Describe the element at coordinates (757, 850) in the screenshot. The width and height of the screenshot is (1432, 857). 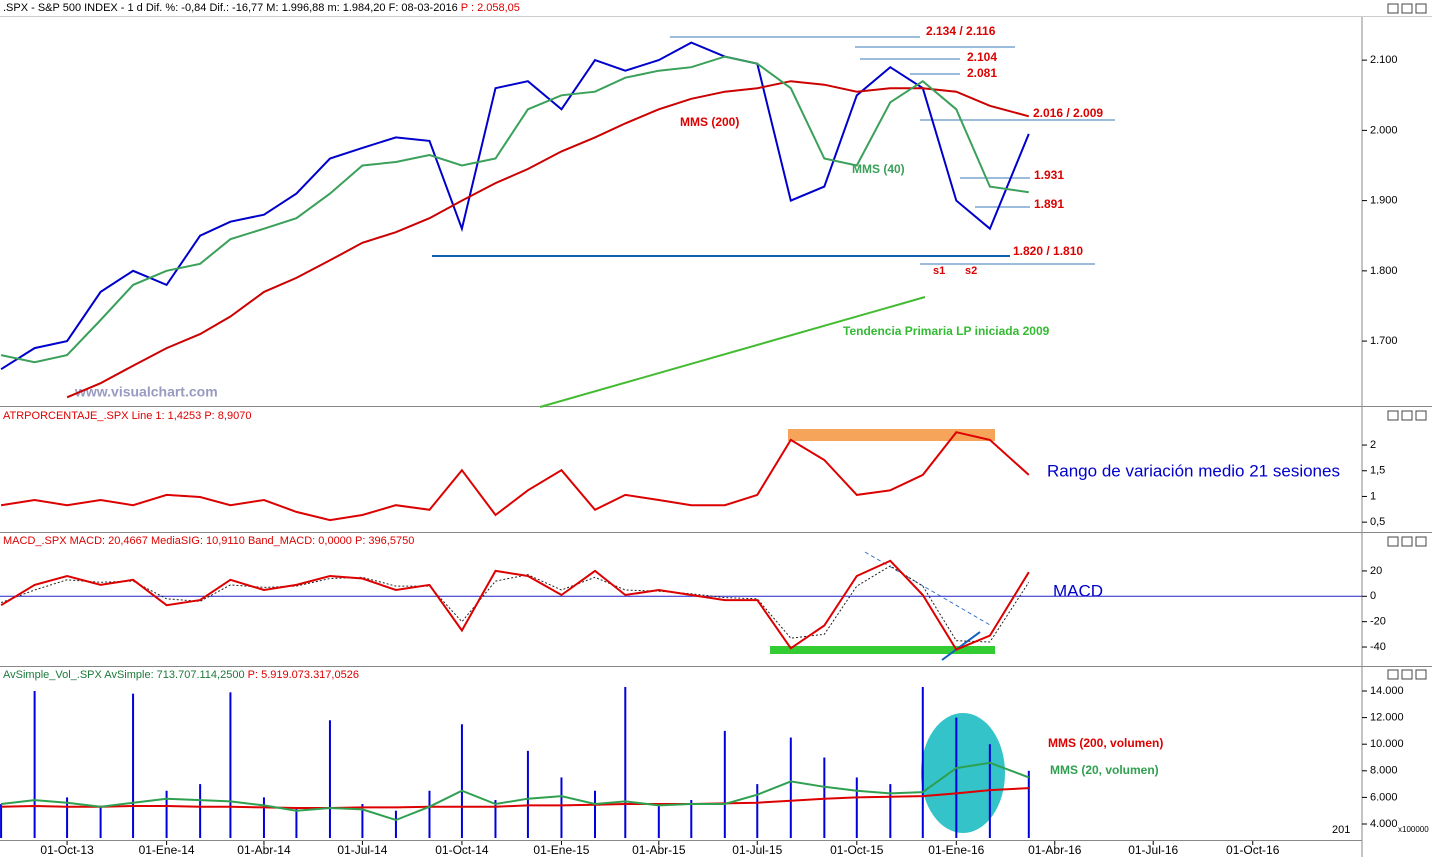
I see `x-tick-label: 01-Jul-15` at that location.